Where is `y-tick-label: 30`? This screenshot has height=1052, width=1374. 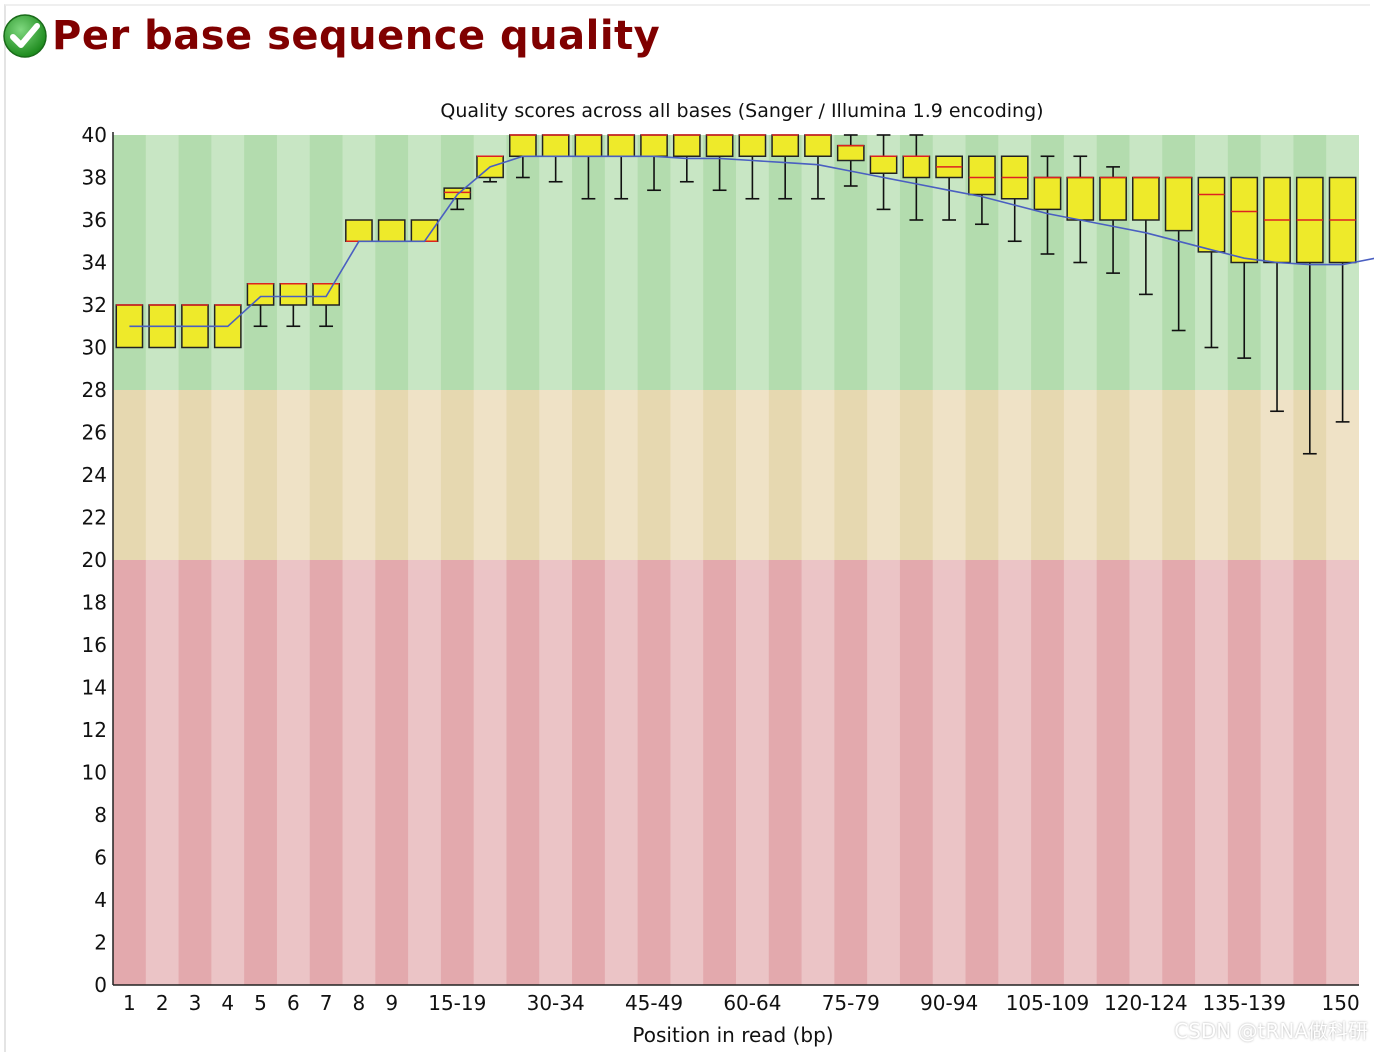
y-tick-label: 30 is located at coordinates (94, 348).